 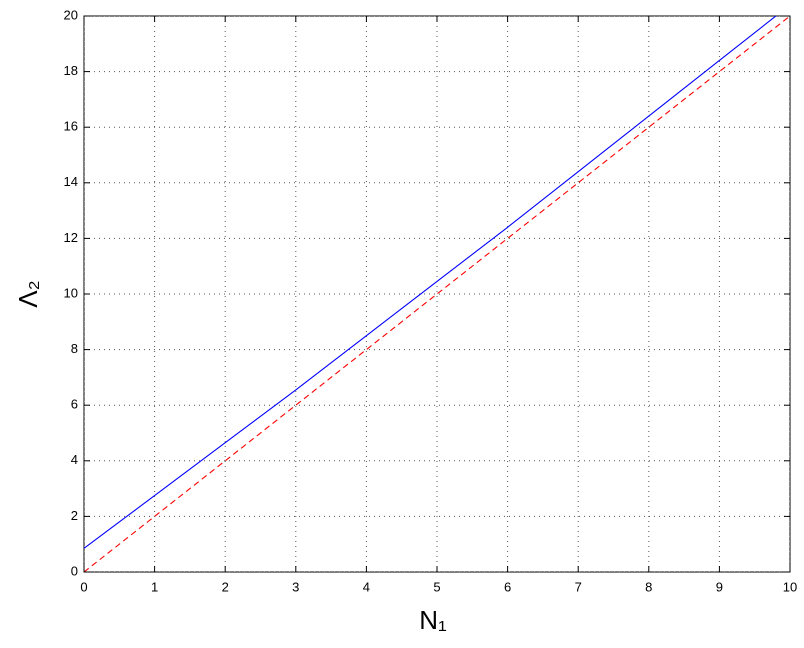 I want to click on x-axis-label: N₁, so click(x=433, y=620).